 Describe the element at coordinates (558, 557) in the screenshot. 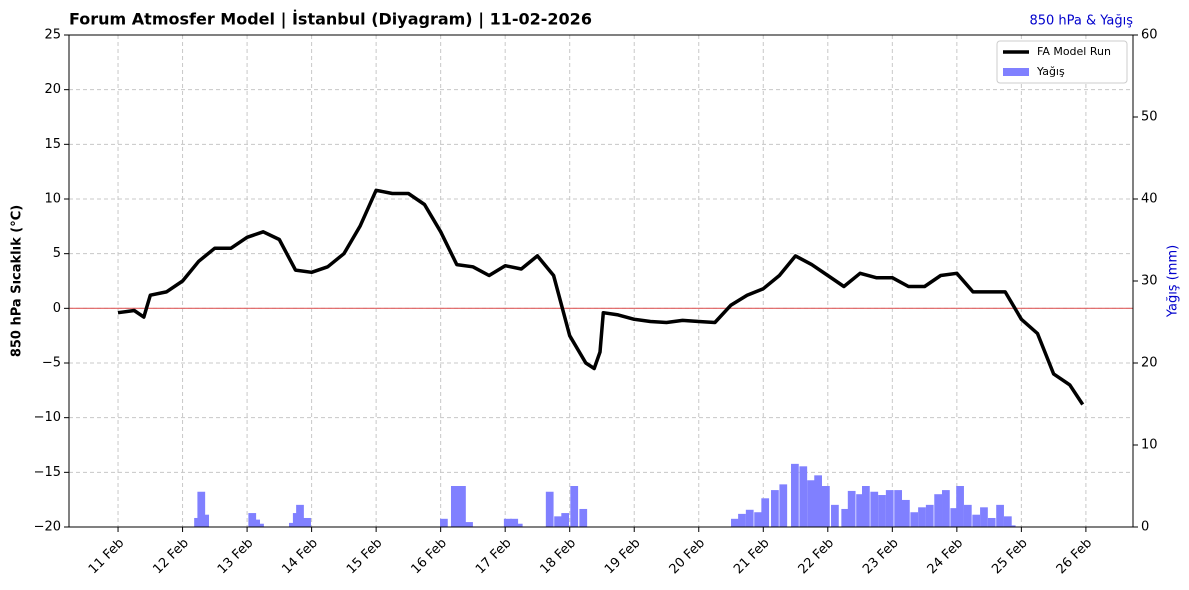

I see `x-tick-label: 18 Feb` at that location.